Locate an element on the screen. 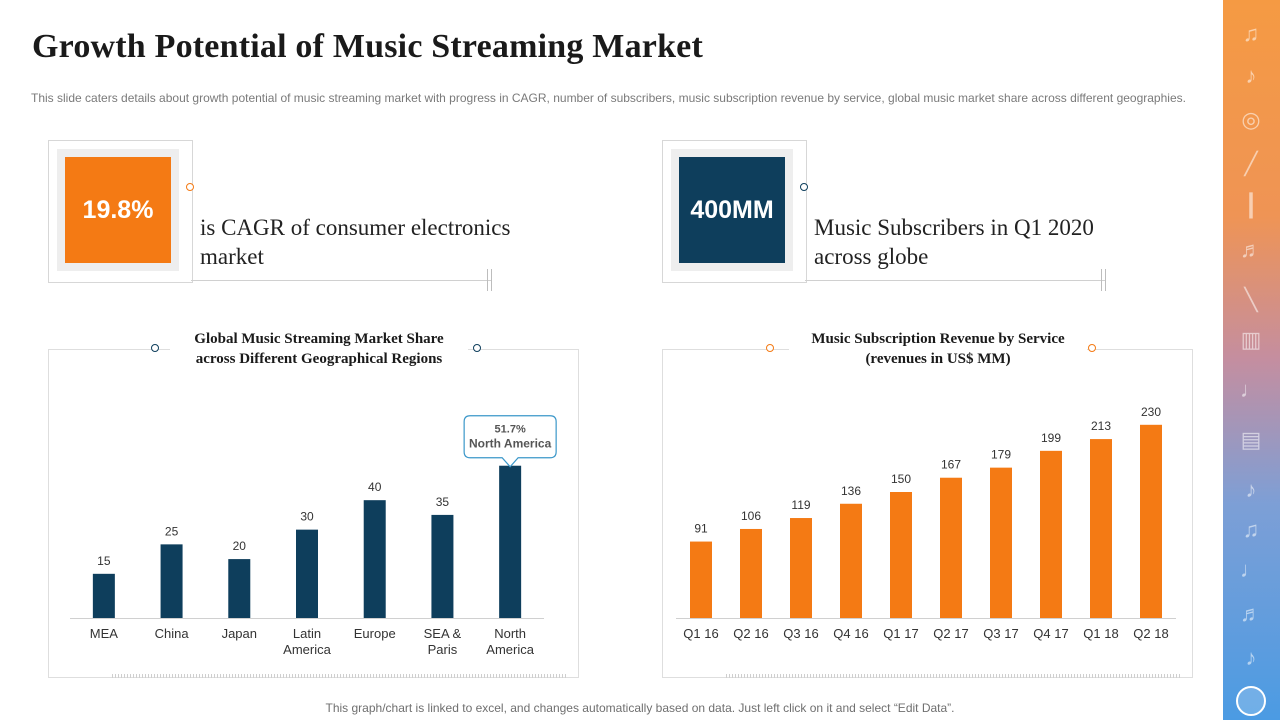 The height and width of the screenshot is (720, 1280). xylophone-icon: ▤ is located at coordinates (1251, 439).